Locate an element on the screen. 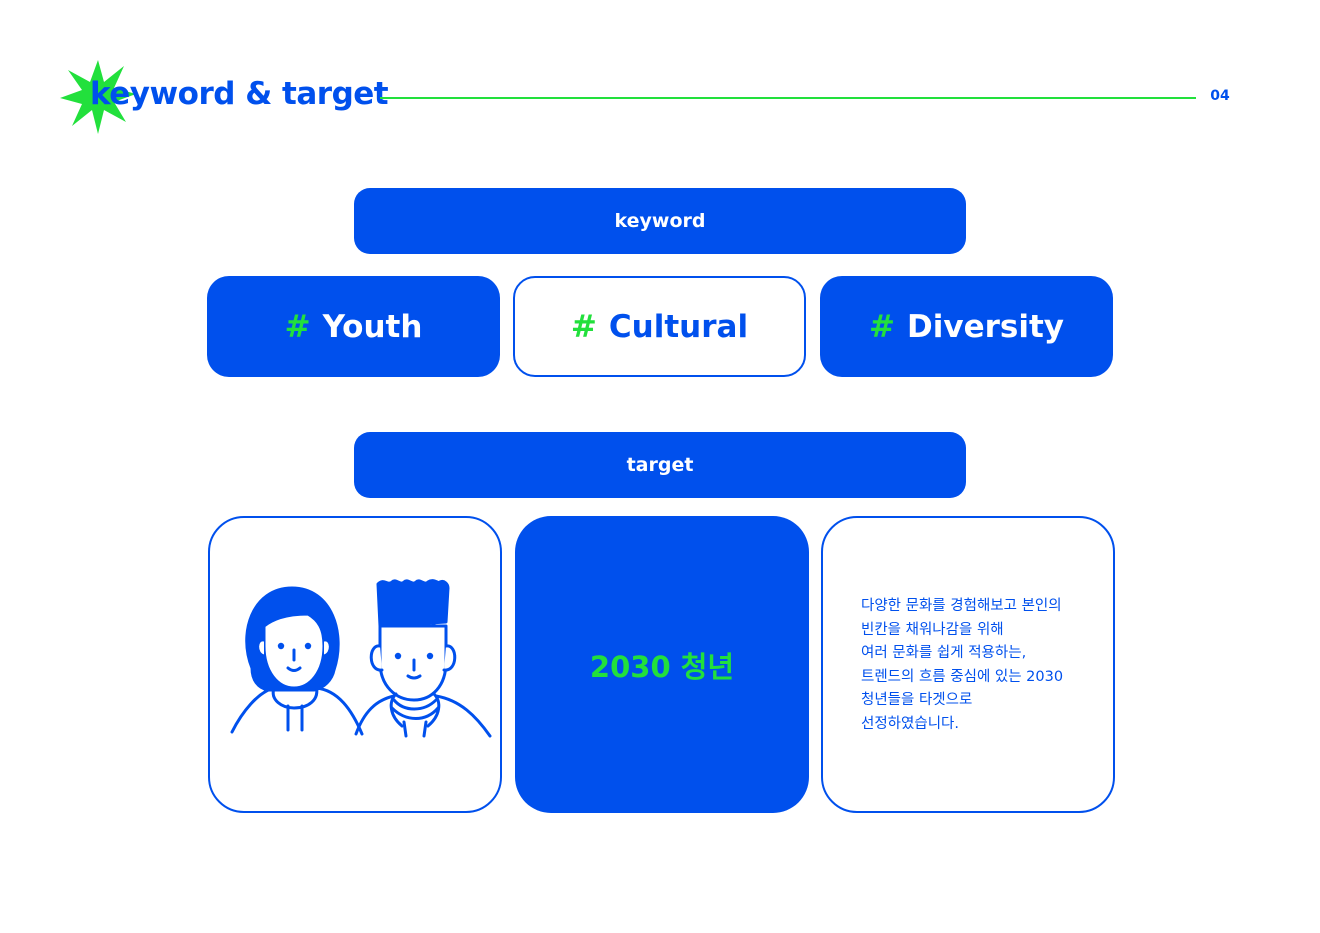 Image resolution: width=1320 pixels, height=933 pixels. keyword-card-diversity: # Diversity is located at coordinates (966, 326).